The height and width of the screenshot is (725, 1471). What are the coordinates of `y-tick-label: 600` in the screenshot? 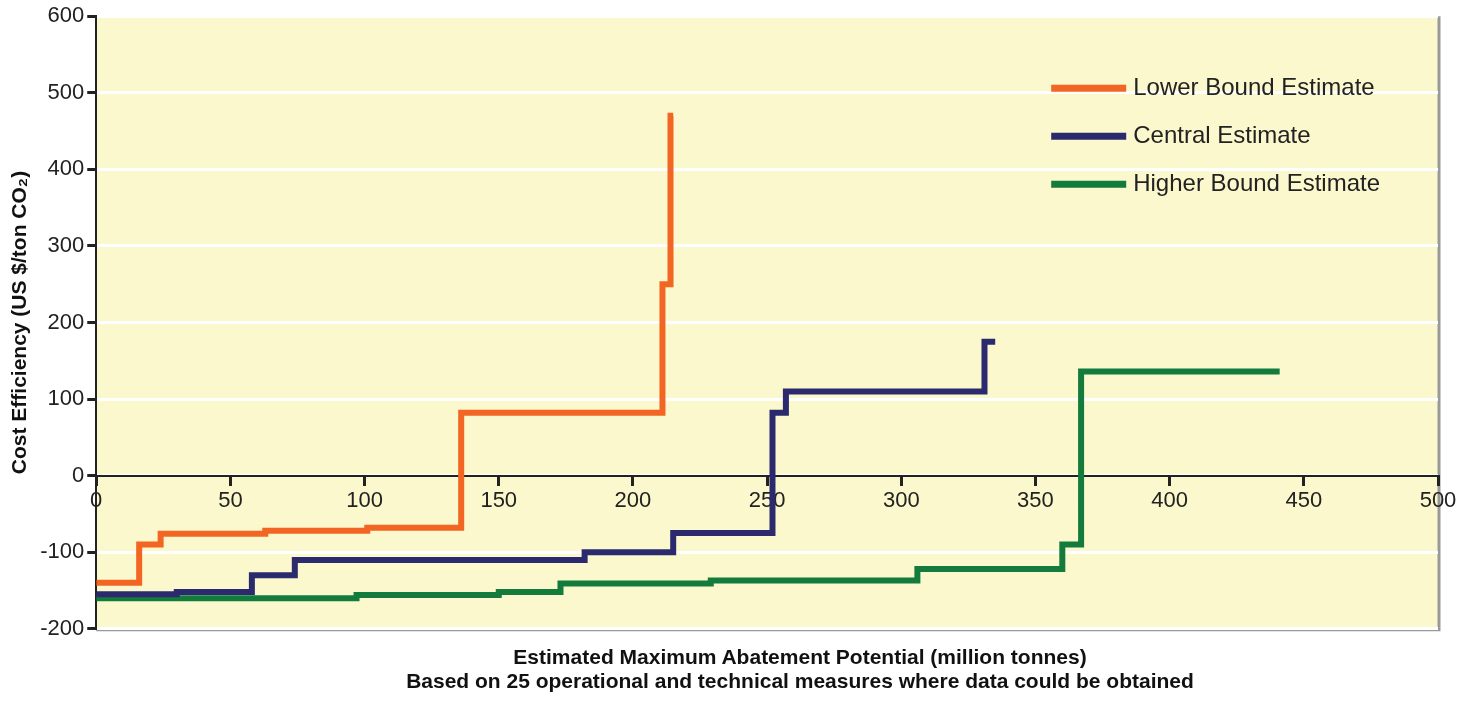 It's located at (66, 15).